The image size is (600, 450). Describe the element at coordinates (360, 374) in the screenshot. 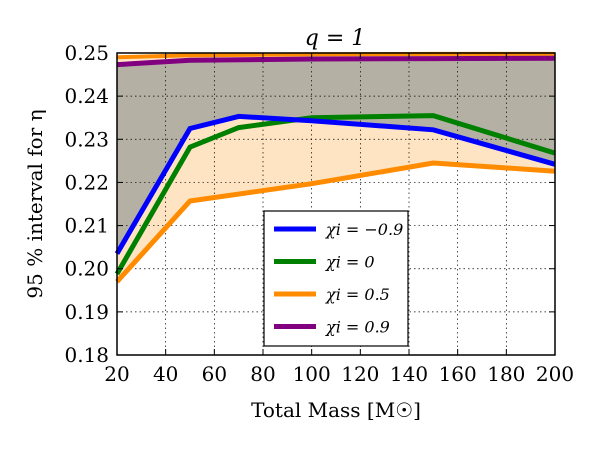

I see `x-tick-label: 120` at that location.